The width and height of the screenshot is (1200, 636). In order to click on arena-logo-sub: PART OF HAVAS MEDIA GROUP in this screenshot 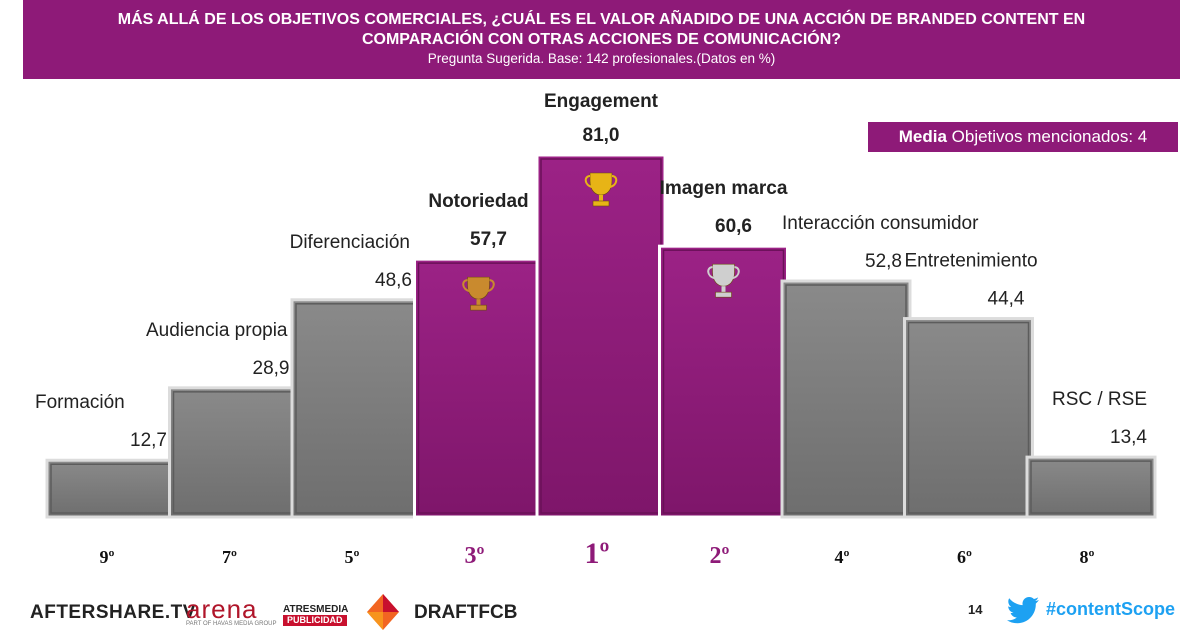, I will do `click(231, 624)`.